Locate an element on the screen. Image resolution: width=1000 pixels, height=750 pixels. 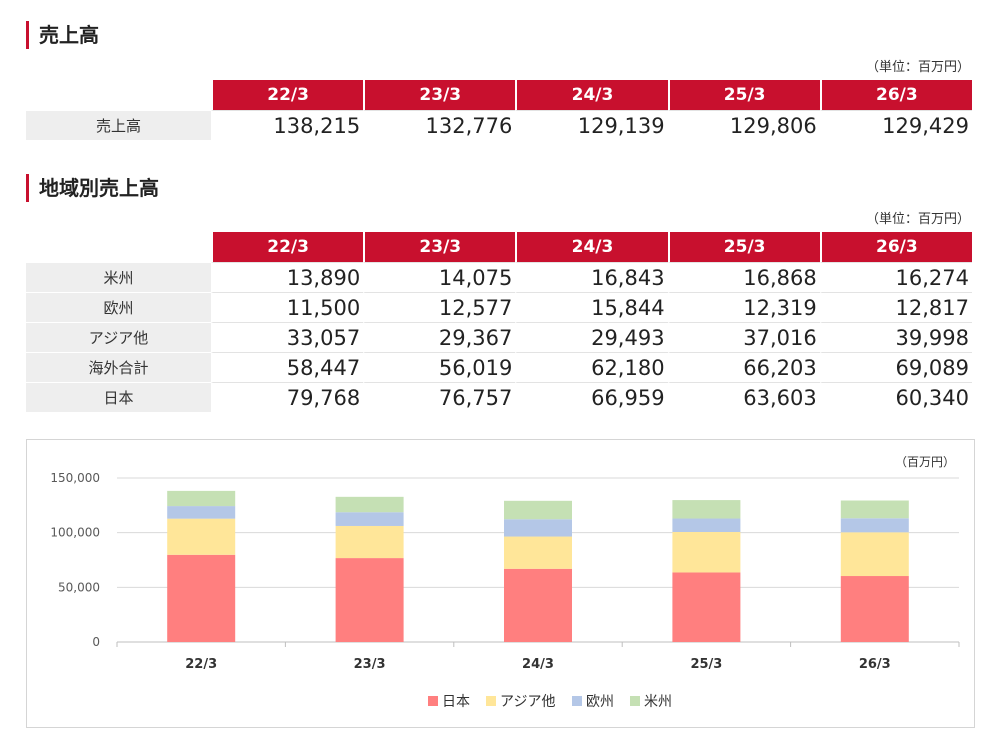
table-cell: 29,493 is located at coordinates (591, 337).